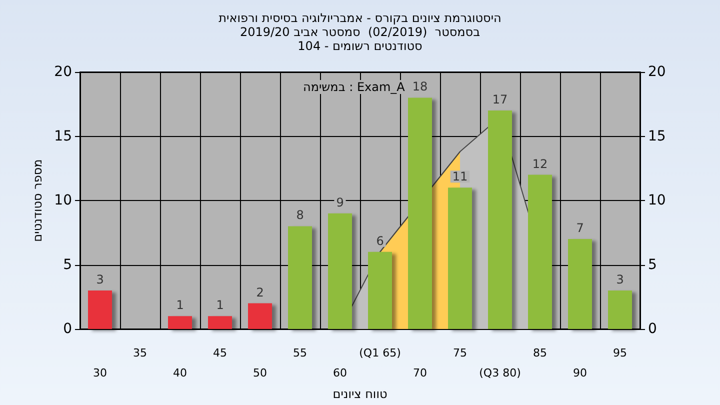  Describe the element at coordinates (100, 373) in the screenshot. I see `x-tick-label: 30` at that location.